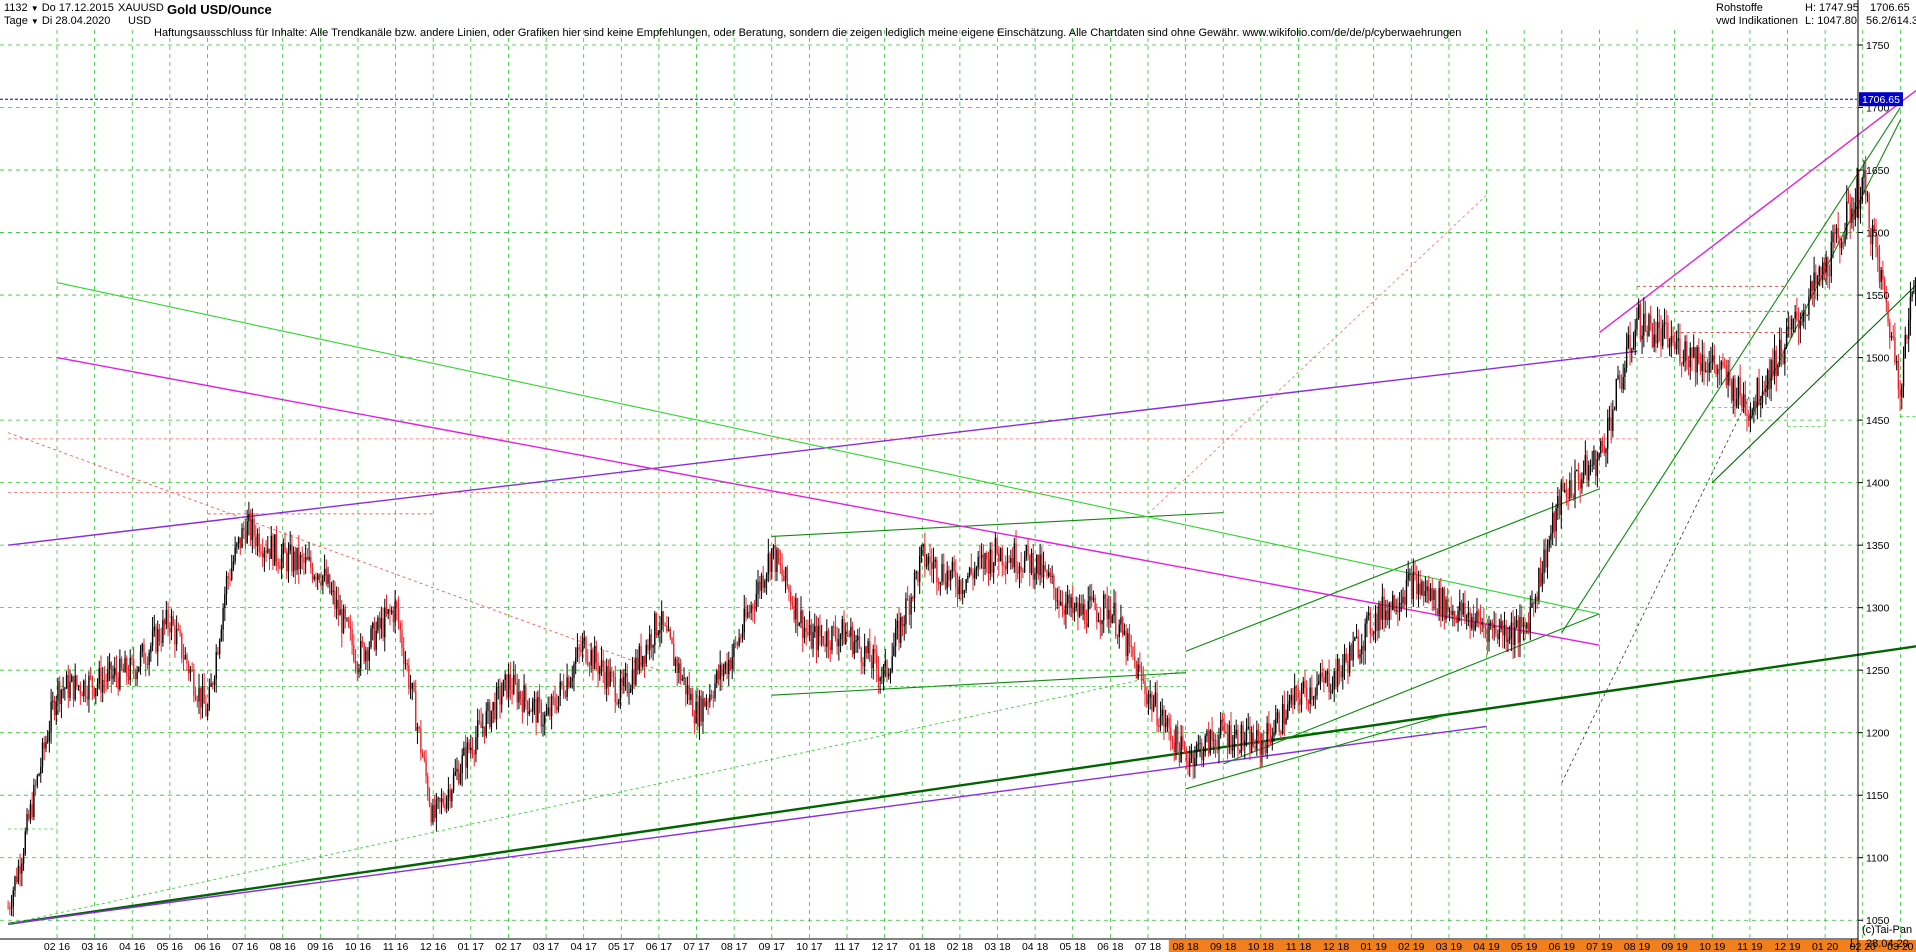  Describe the element at coordinates (1392, 570) in the screenshot. I see `channel-upper` at that location.